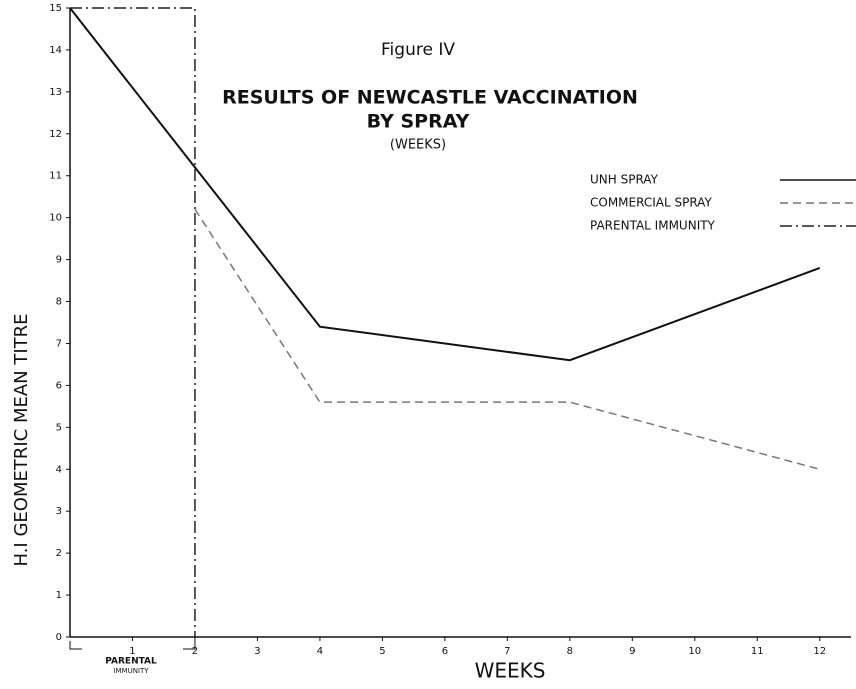  What do you see at coordinates (418, 50) in the screenshot?
I see `figure-label: Figure IV` at bounding box center [418, 50].